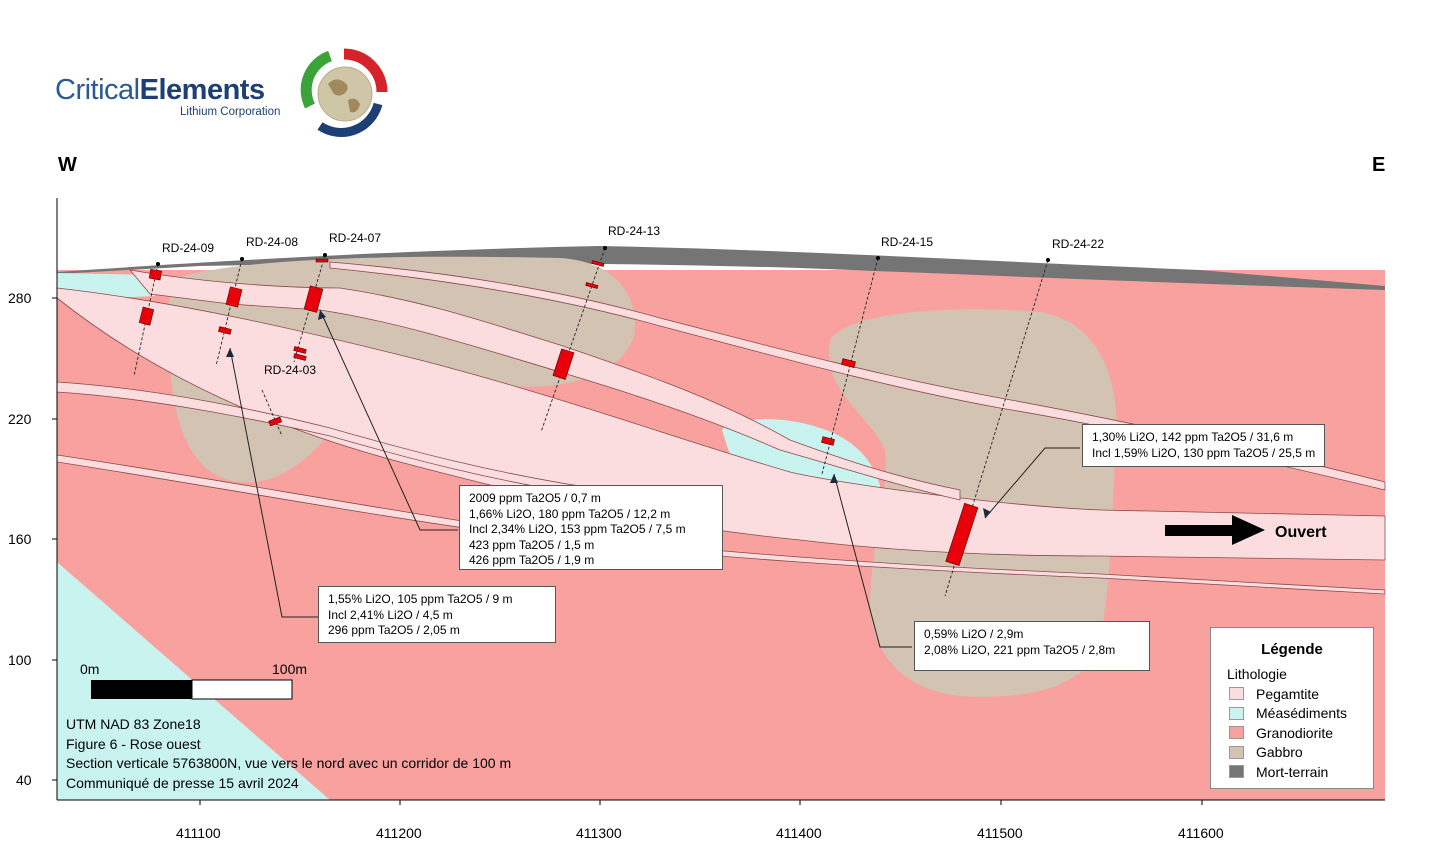 The image size is (1430, 868). What do you see at coordinates (1193, 437) in the screenshot?
I see `callout-line: 1,30% Li2O, 142 ppm Ta2O5 / 31,6 m` at bounding box center [1193, 437].